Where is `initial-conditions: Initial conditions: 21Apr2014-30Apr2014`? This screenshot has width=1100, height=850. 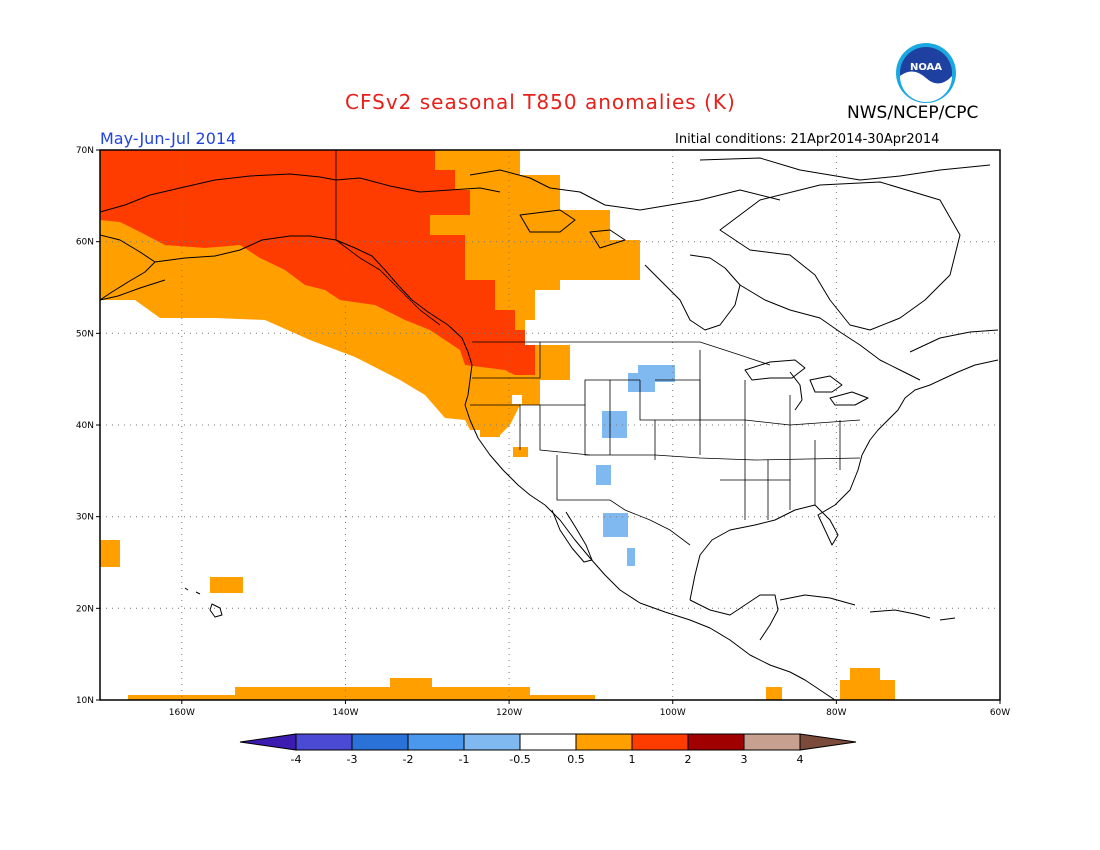 initial-conditions: Initial conditions: 21Apr2014-30Apr2014 is located at coordinates (807, 139).